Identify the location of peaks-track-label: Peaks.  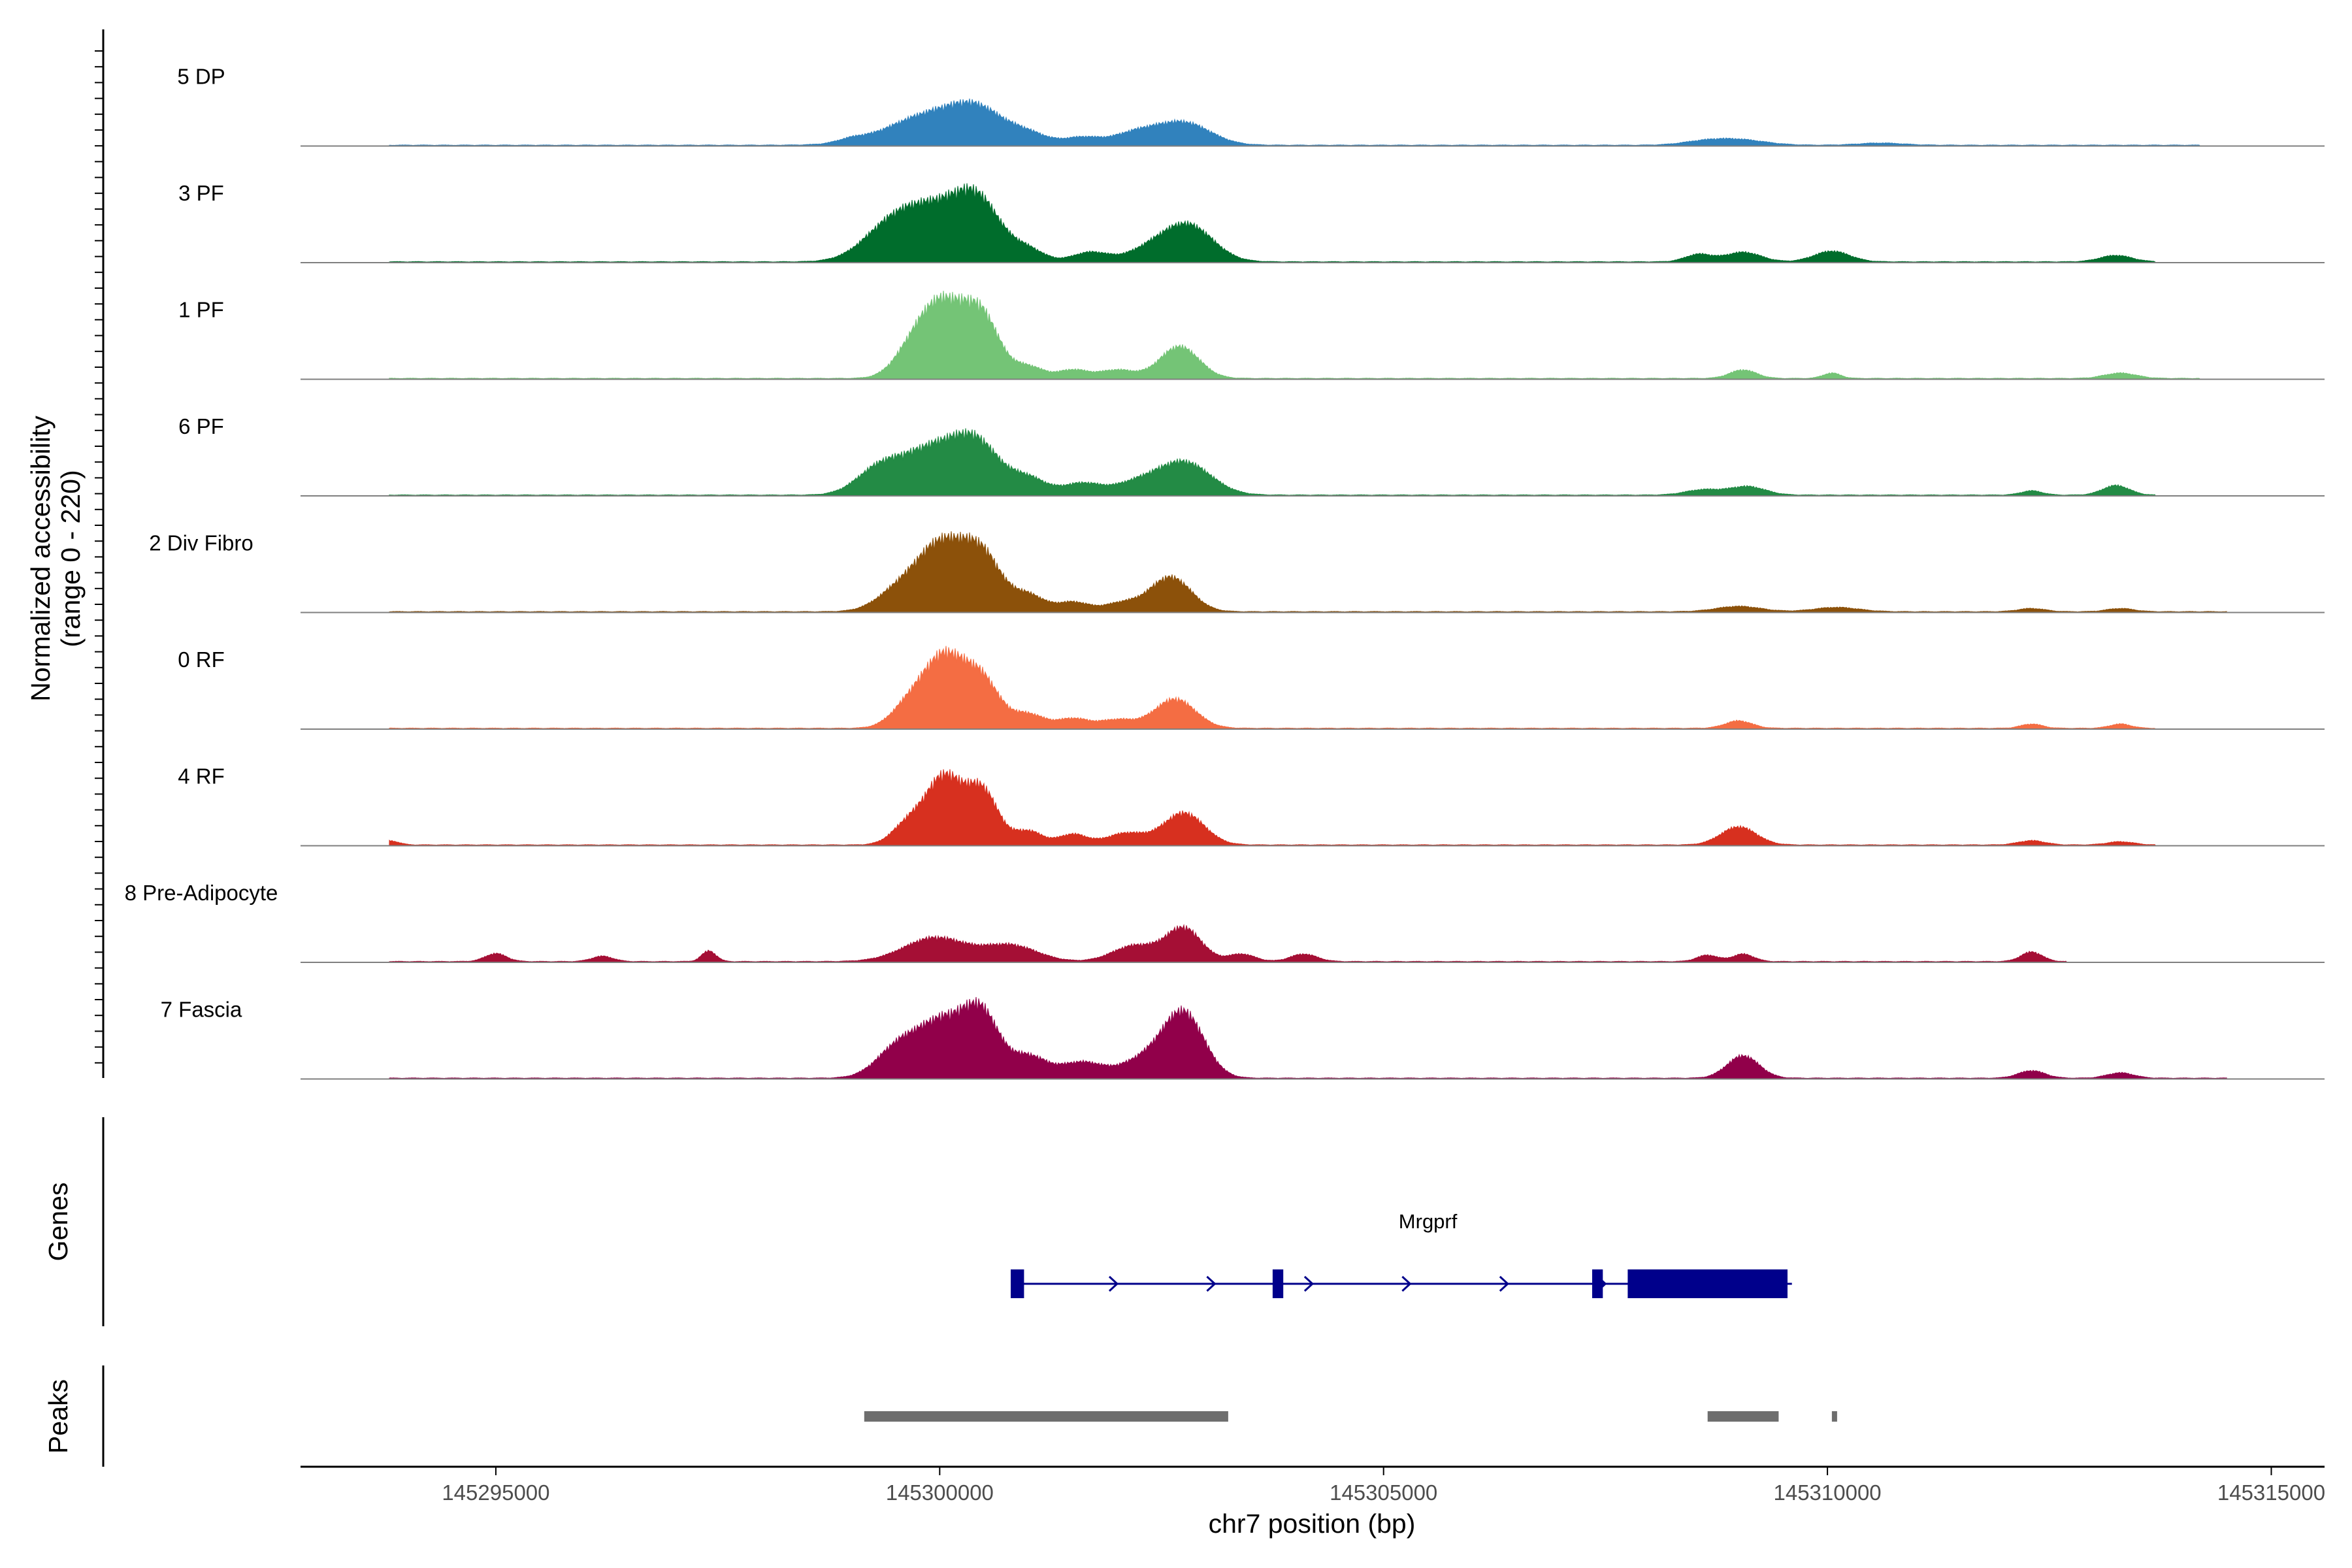
(58, 1416).